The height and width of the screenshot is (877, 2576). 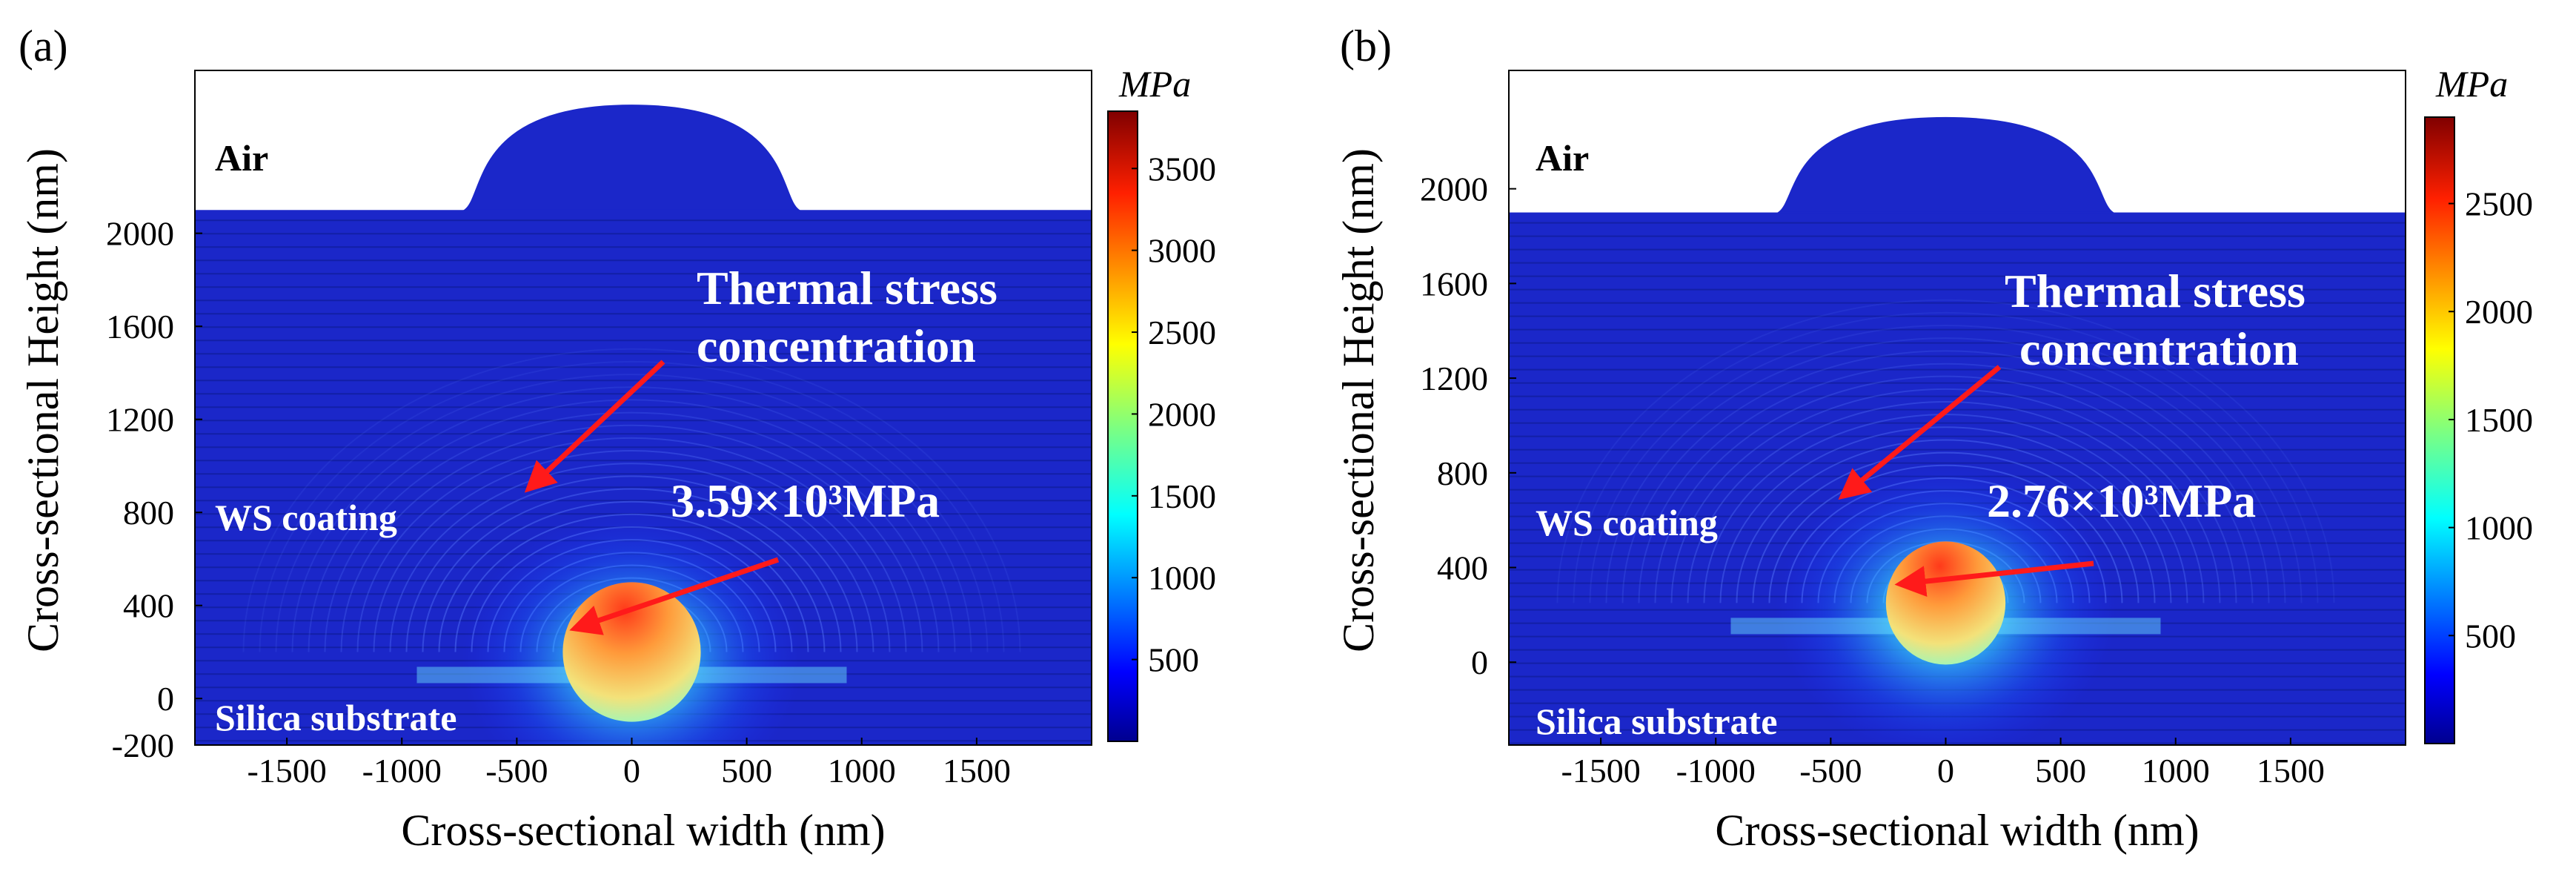 What do you see at coordinates (1182, 169) in the screenshot?
I see `colorbar-tick-label: 3500` at bounding box center [1182, 169].